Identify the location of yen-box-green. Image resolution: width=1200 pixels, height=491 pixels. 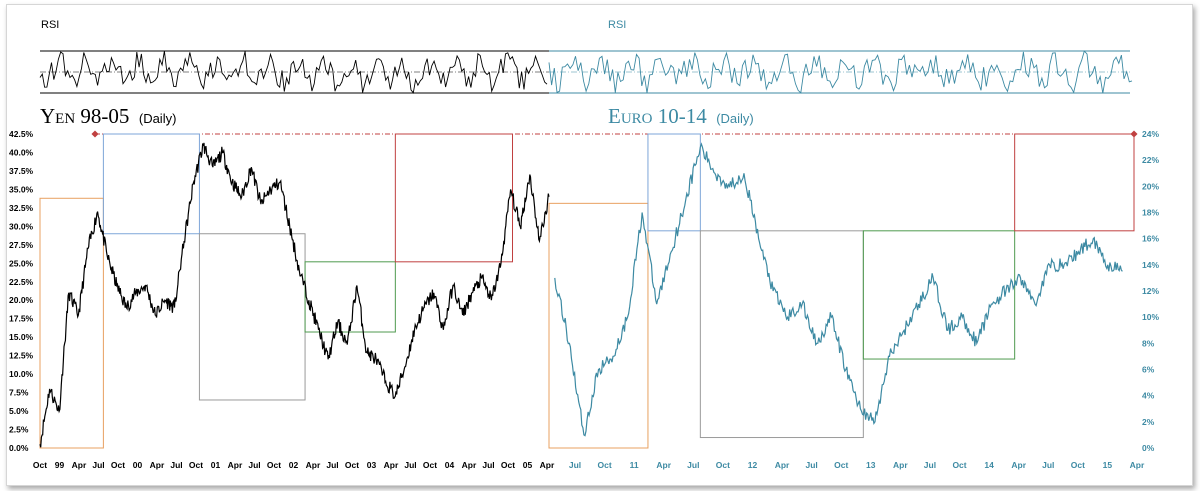
(350, 297).